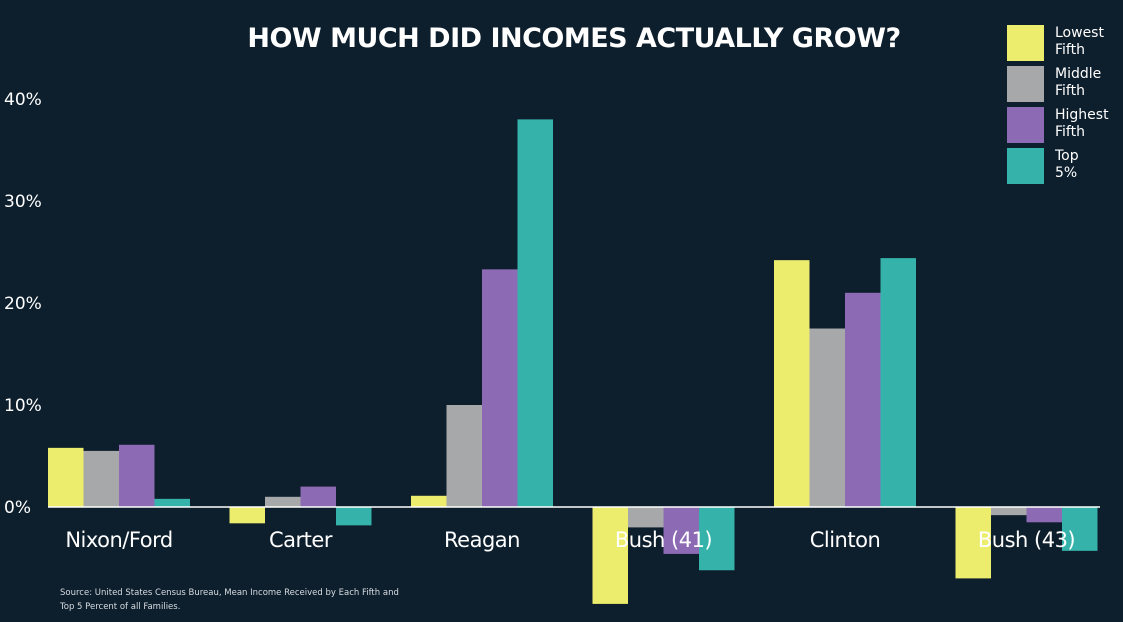 The height and width of the screenshot is (622, 1123). What do you see at coordinates (1026, 540) in the screenshot?
I see `x-category-label: Bush (43)` at bounding box center [1026, 540].